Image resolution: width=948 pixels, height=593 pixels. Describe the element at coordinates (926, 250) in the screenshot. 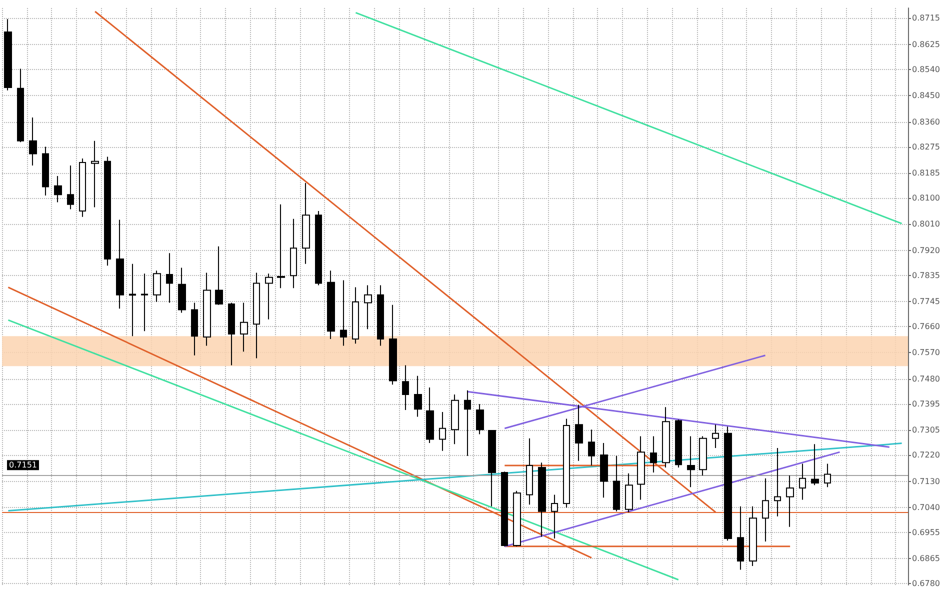

I see `y-tick-label: 0.7920` at that location.